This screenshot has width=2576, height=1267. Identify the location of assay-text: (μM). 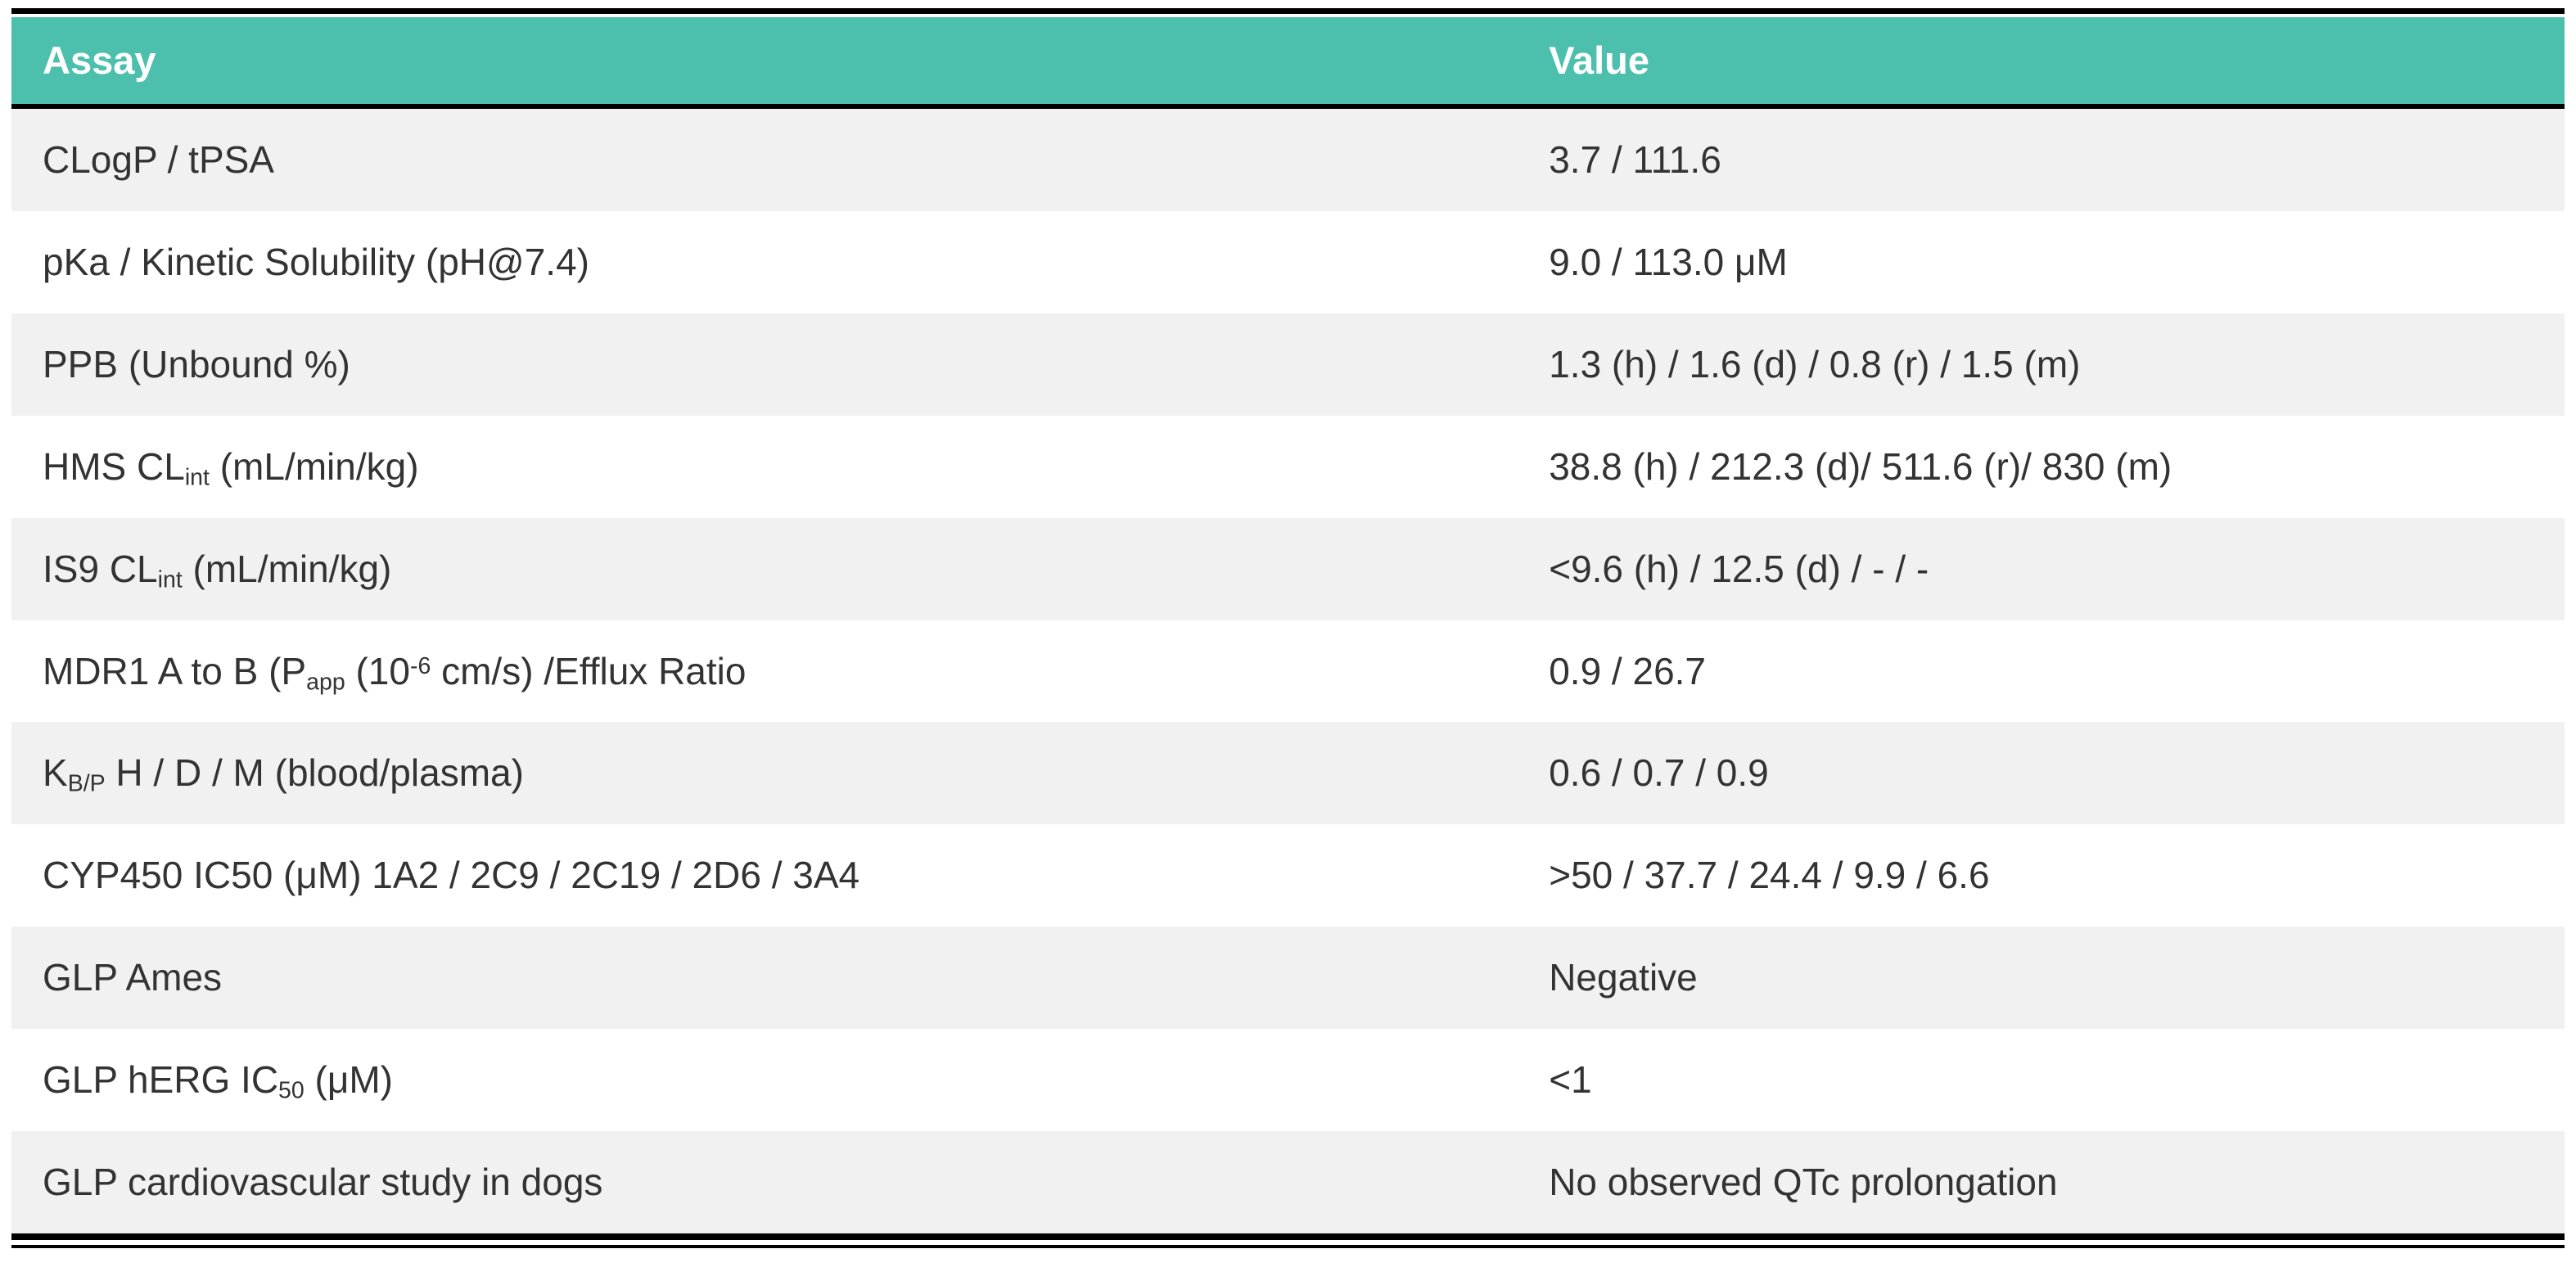
(349, 1080).